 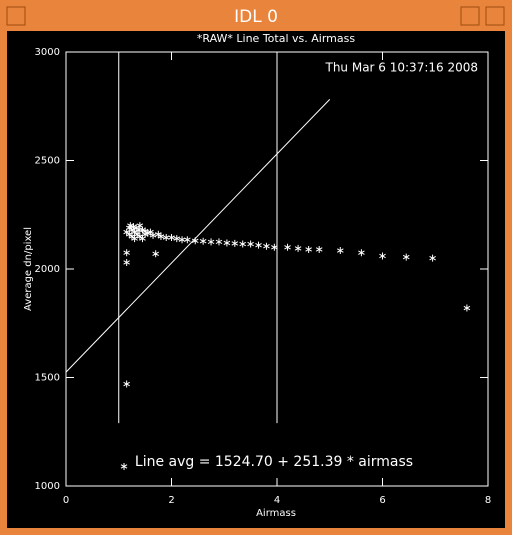 What do you see at coordinates (47, 269) in the screenshot?
I see `y-tick-label: 2000` at bounding box center [47, 269].